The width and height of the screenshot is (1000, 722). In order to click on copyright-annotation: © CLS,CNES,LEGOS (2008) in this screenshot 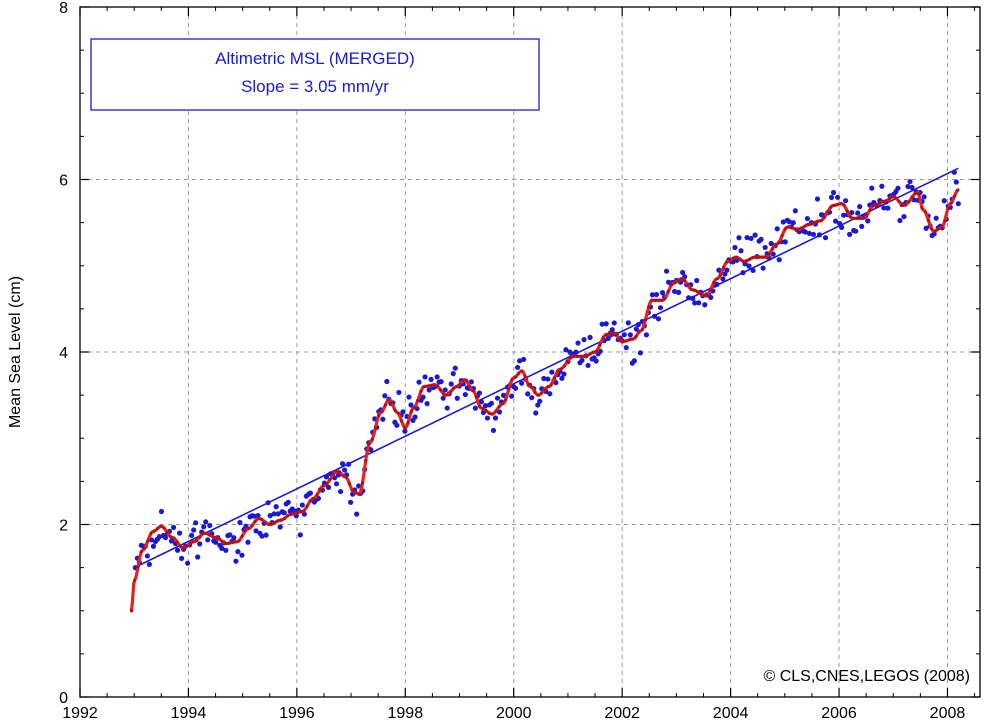, I will do `click(866, 676)`.